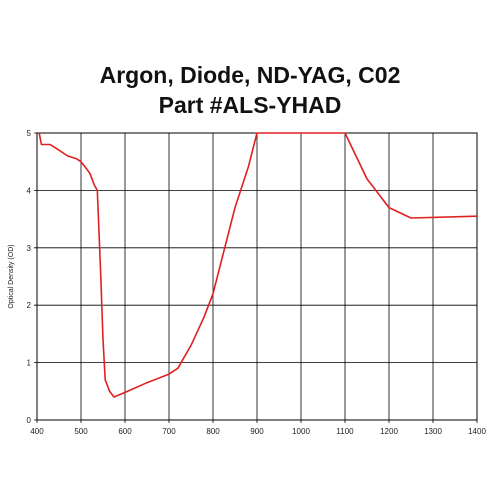 This screenshot has height=500, width=500. What do you see at coordinates (477, 431) in the screenshot?
I see `x-tick-label: 1400` at bounding box center [477, 431].